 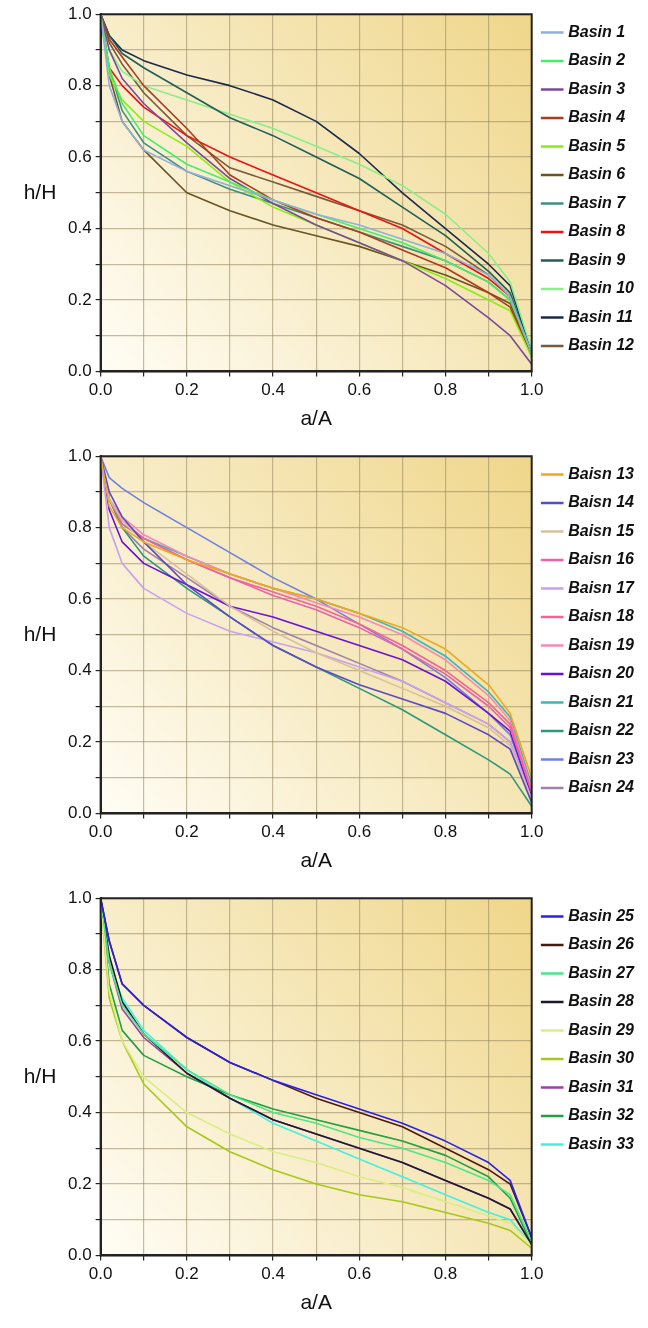 I want to click on legend-label: Basin 27, so click(x=602, y=972).